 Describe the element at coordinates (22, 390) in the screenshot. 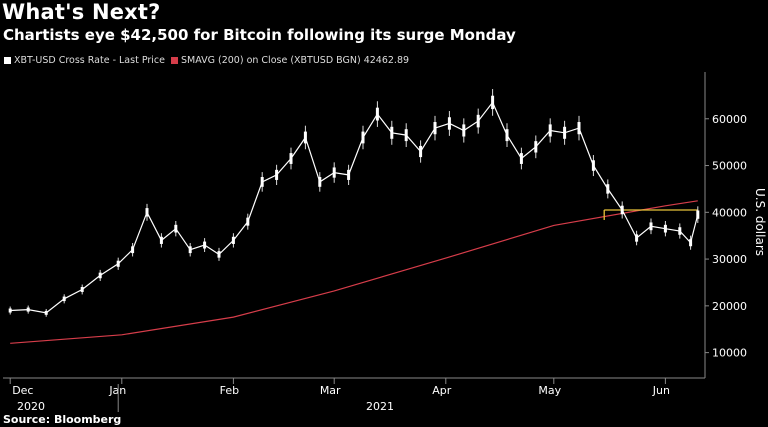

I see `x-tick-label: Dec` at that location.